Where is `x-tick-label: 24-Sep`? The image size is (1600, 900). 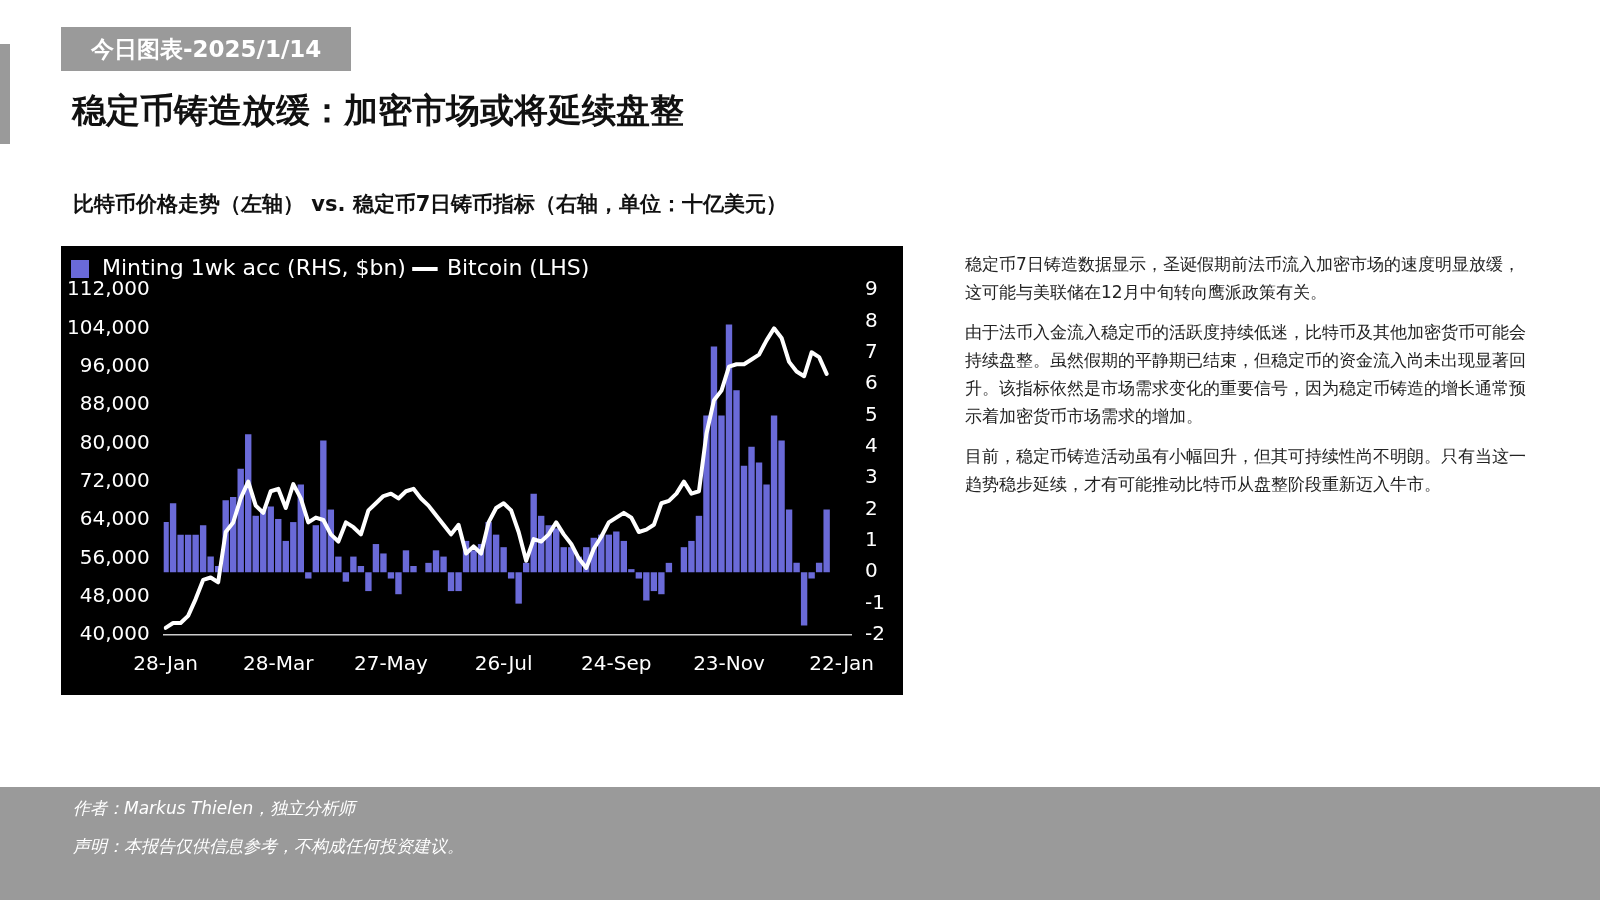
x-tick-label: 24-Sep is located at coordinates (616, 663).